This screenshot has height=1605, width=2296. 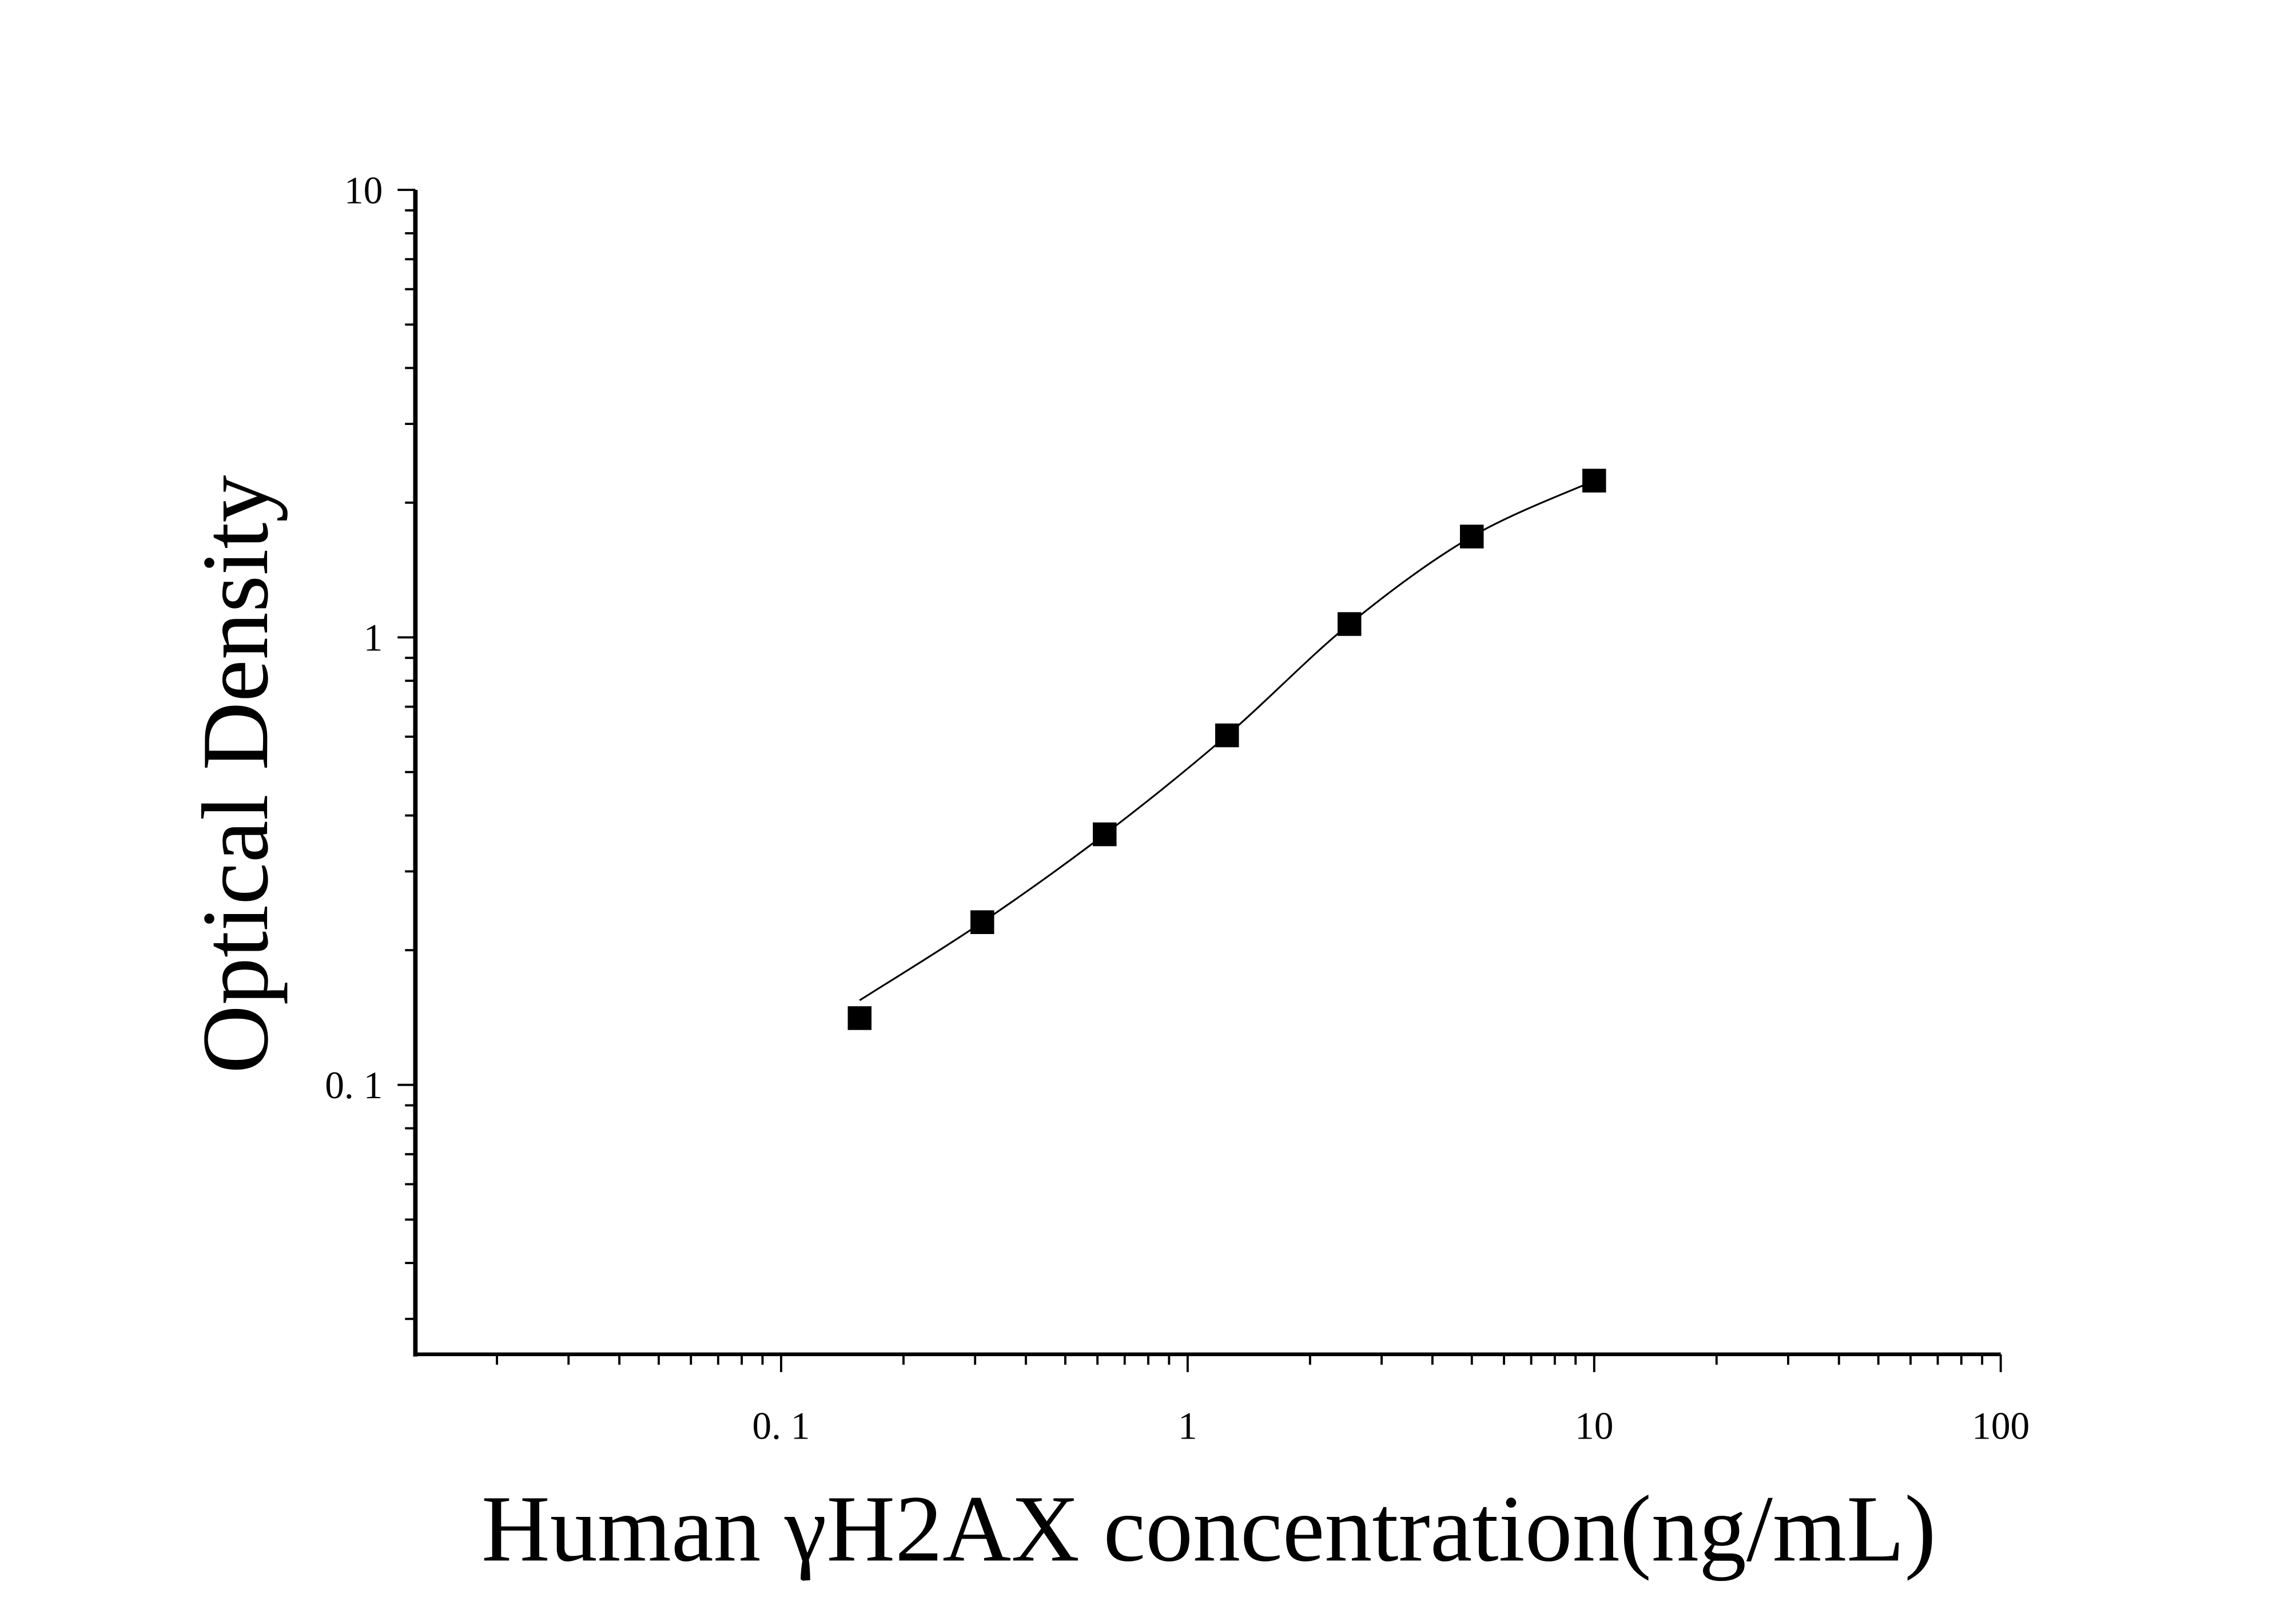 What do you see at coordinates (781, 1426) in the screenshot?
I see `x-tick-label: 0. 1` at bounding box center [781, 1426].